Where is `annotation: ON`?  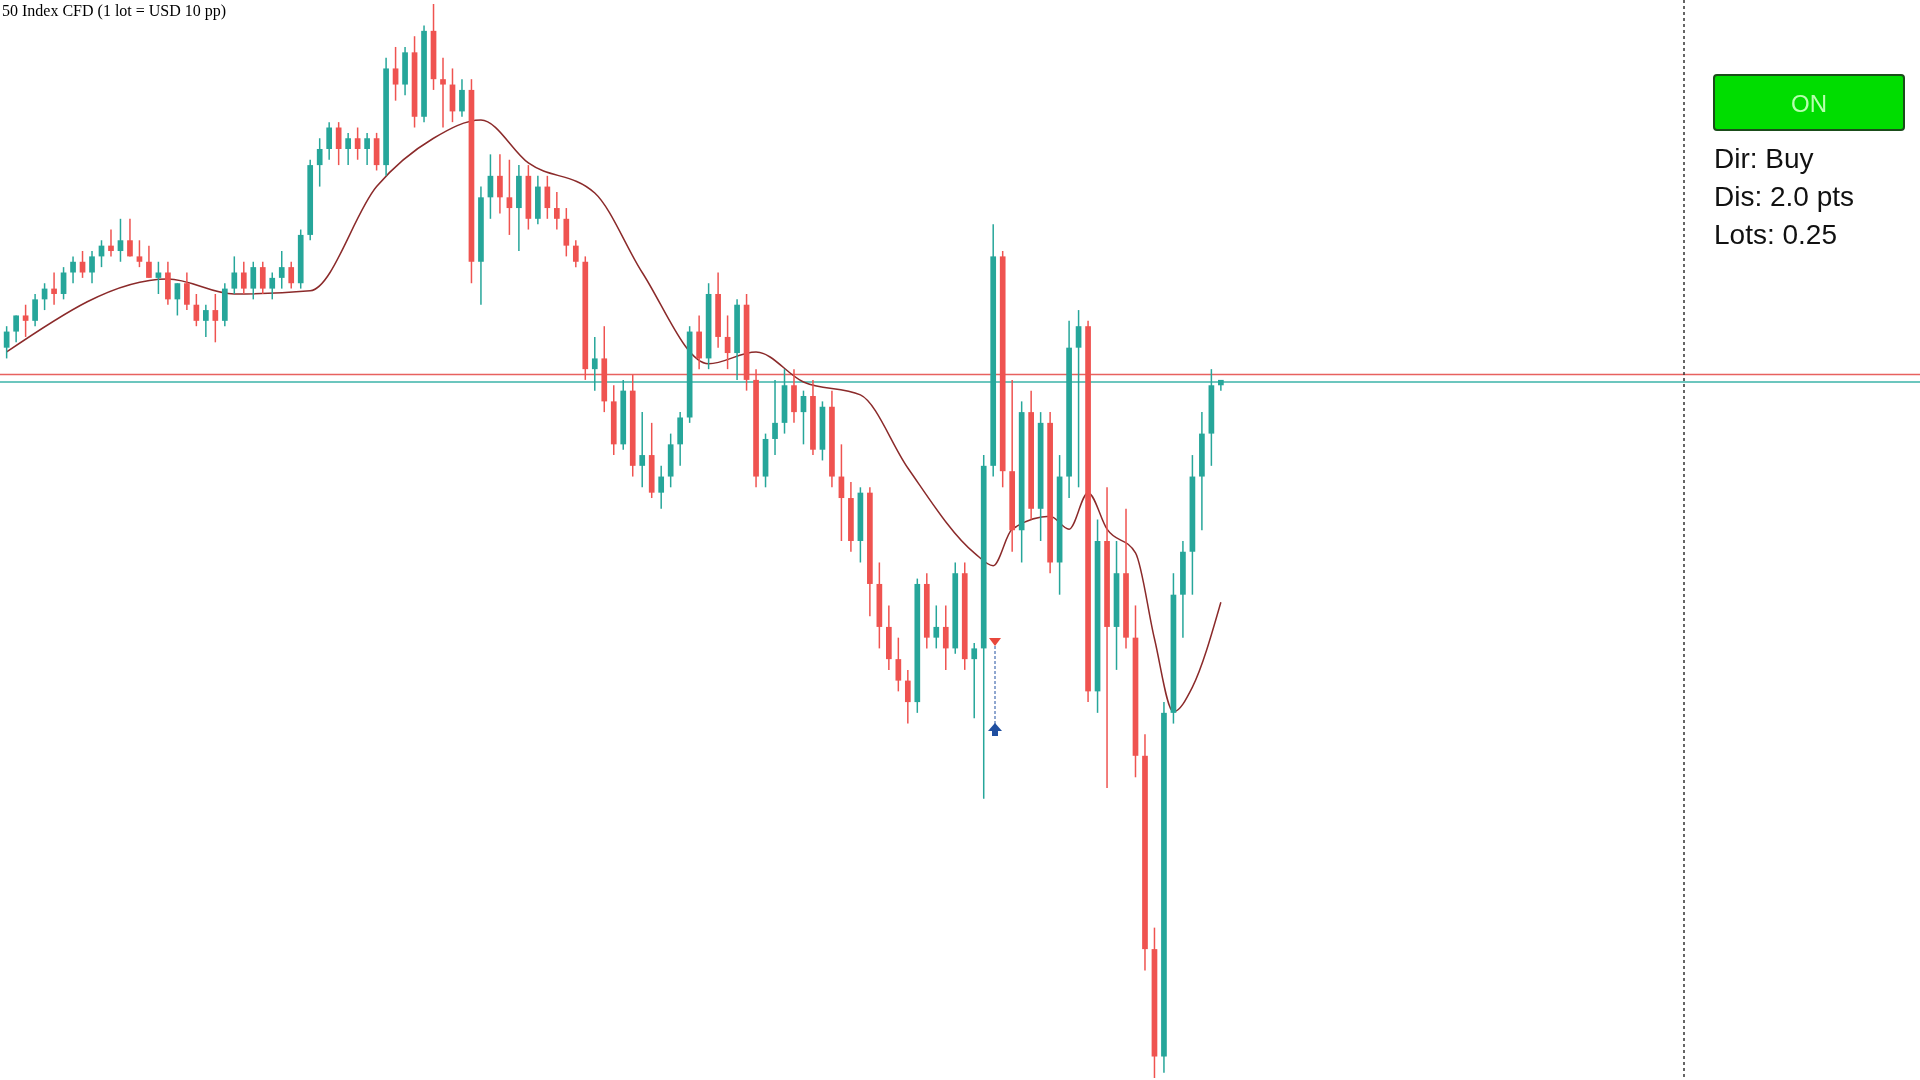
annotation: ON is located at coordinates (1809, 103).